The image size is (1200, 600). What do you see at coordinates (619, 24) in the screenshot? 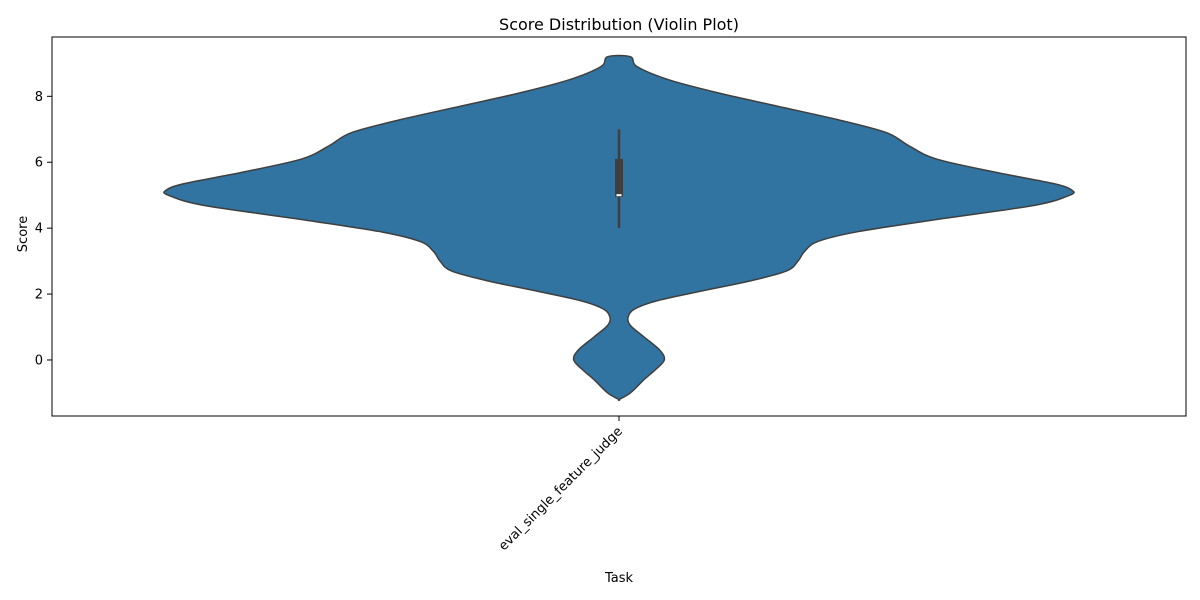
I see `chart-title: Score Distribution (Violin Plot)` at bounding box center [619, 24].